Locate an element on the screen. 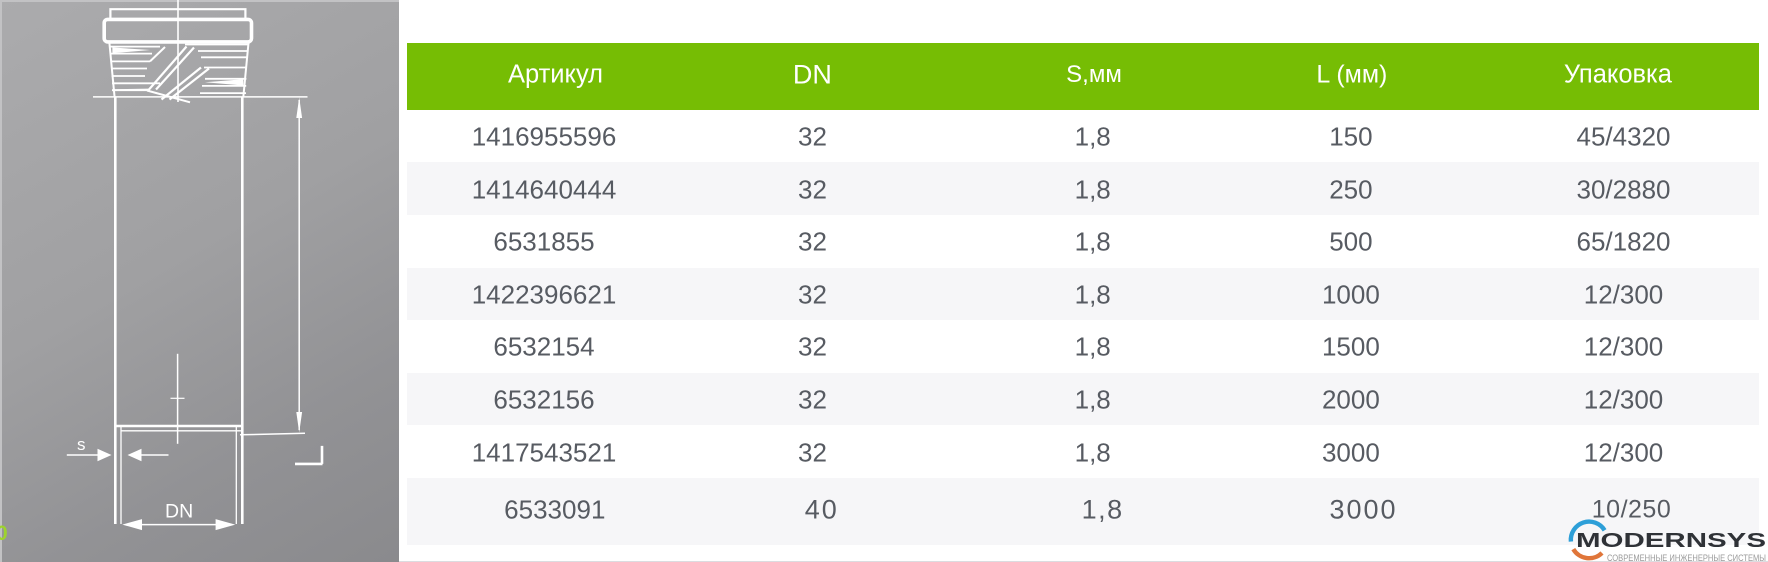 The height and width of the screenshot is (562, 1768). svg-text: MODERNSYS is located at coordinates (1671, 540).